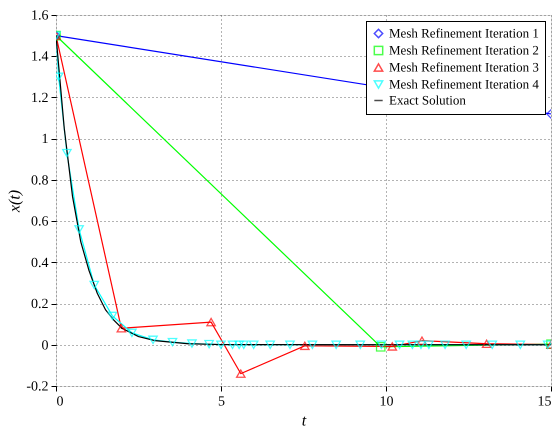 The image size is (560, 433). Describe the element at coordinates (464, 33) in the screenshot. I see `legend-label: Mesh Refinement Iteration 1` at that location.